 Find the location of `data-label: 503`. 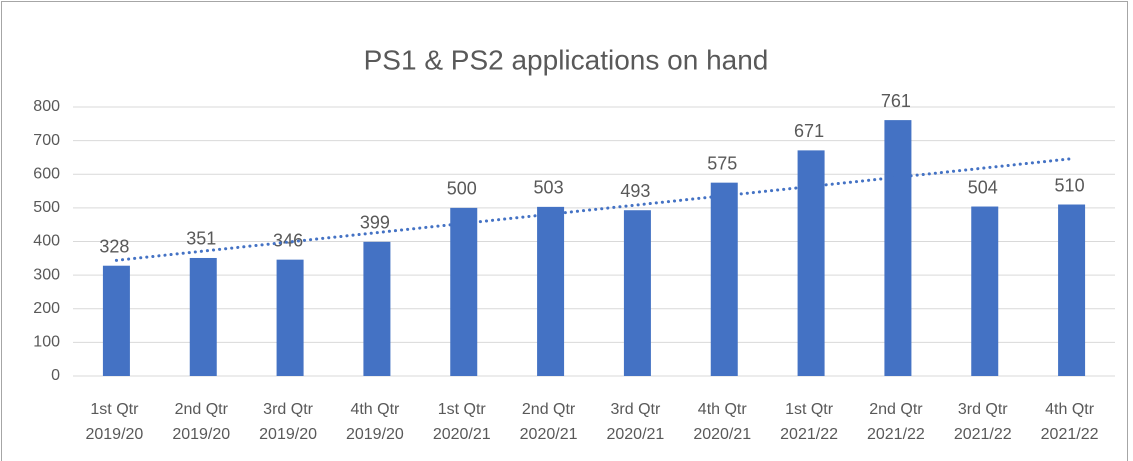

data-label: 503 is located at coordinates (549, 188).